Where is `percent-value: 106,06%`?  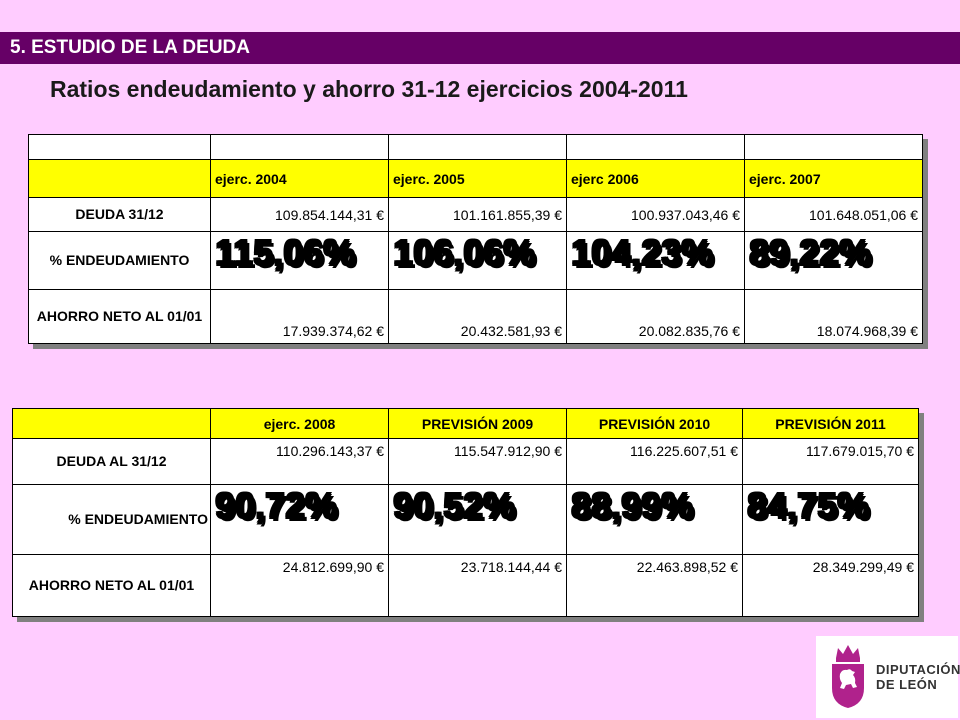
percent-value: 106,06% is located at coordinates (477, 260).